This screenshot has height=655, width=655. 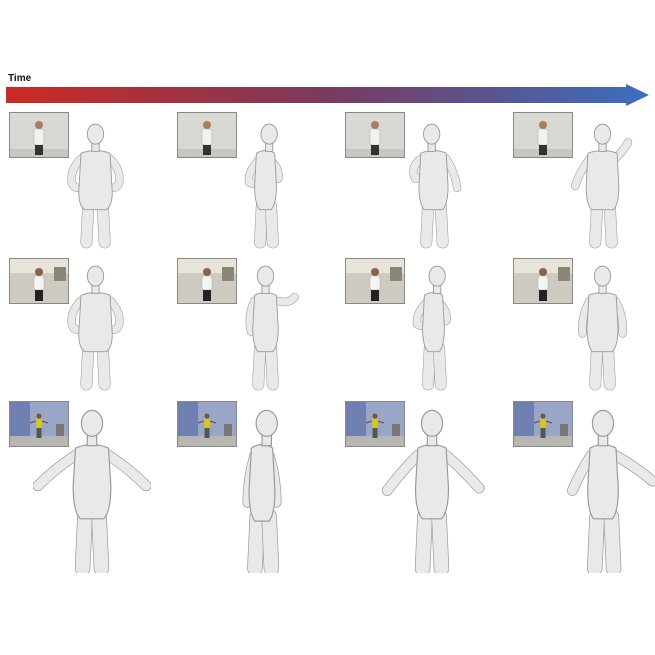 I want to click on time-axis-label: Time, so click(x=20, y=78).